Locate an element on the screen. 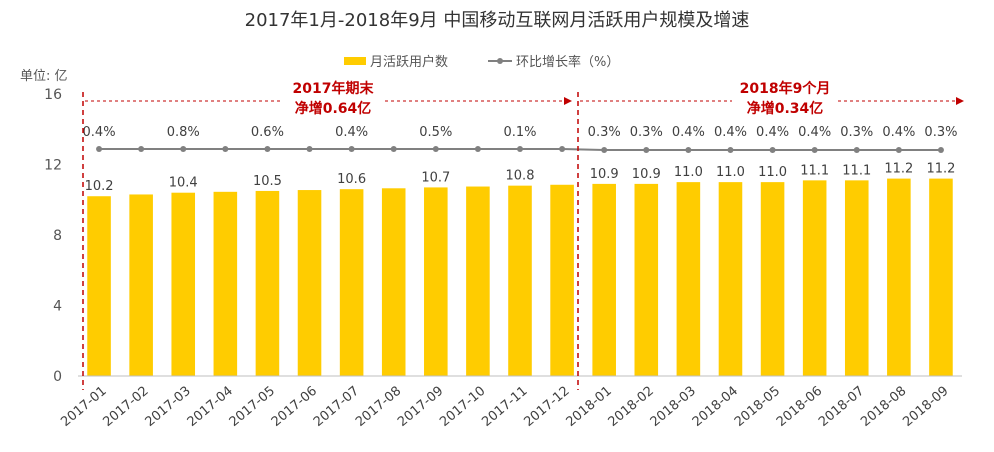 The image size is (994, 452). annotation-2018-line1: 2018年9个月 is located at coordinates (785, 88).